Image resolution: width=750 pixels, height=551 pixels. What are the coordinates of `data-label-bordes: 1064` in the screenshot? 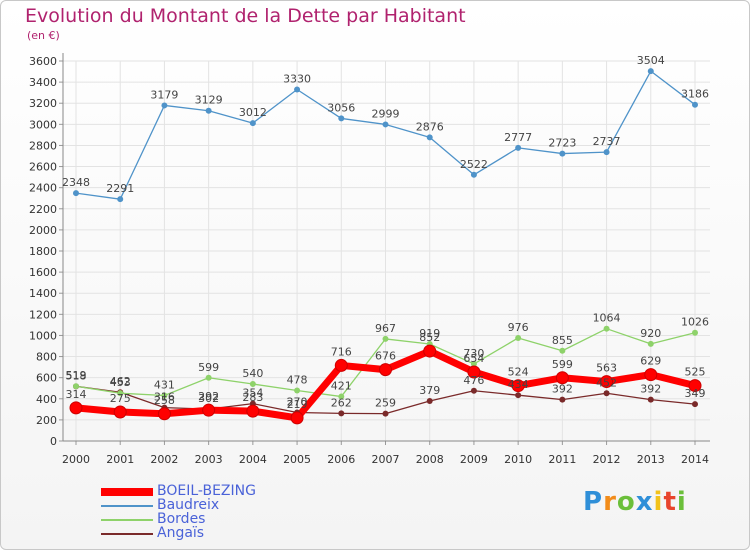 It's located at (607, 318).